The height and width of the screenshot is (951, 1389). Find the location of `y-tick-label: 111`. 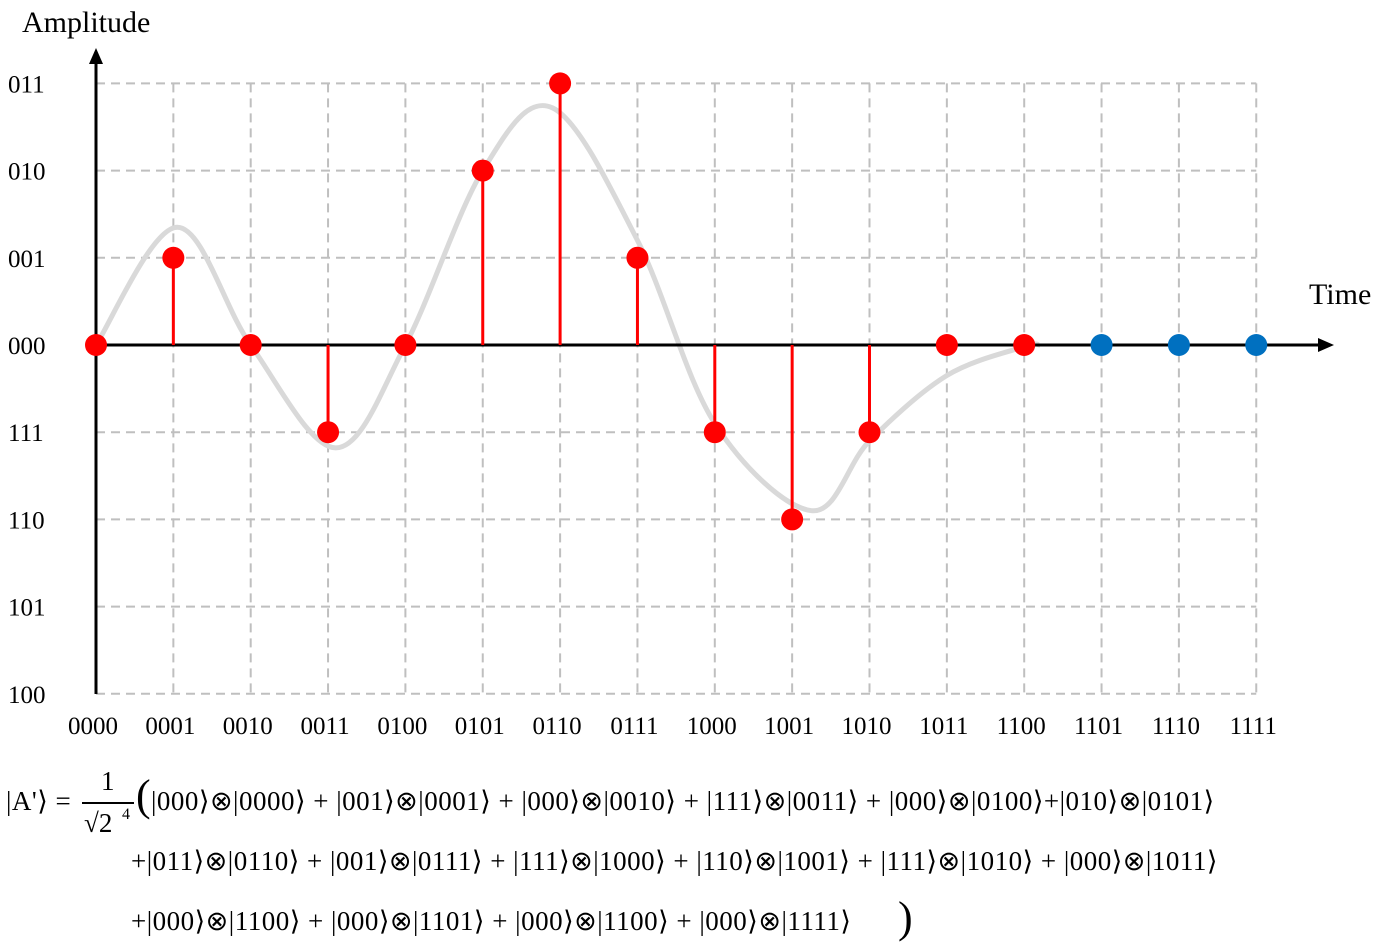

y-tick-label: 111 is located at coordinates (26, 433).